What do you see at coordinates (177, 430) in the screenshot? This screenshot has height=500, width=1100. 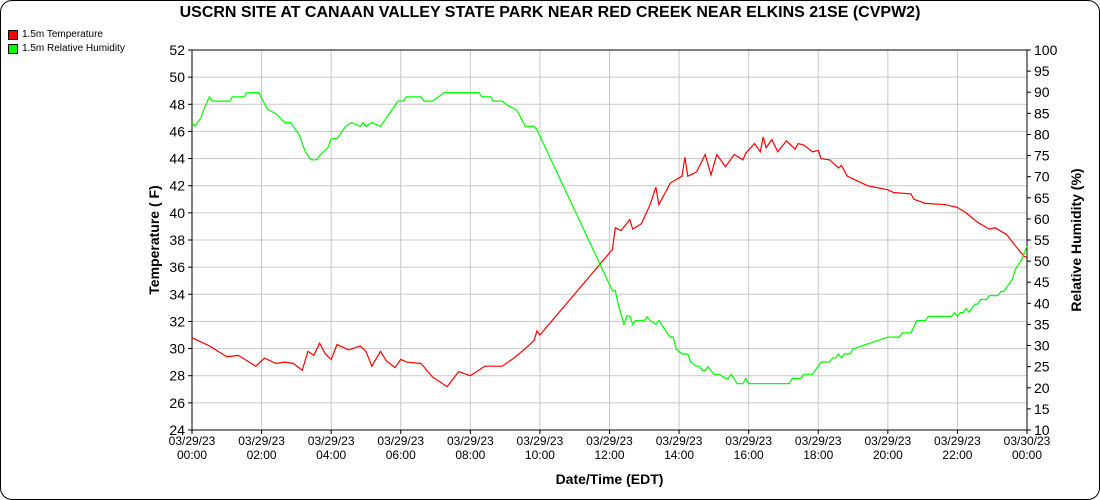 I see `y-tick-label: 24` at bounding box center [177, 430].